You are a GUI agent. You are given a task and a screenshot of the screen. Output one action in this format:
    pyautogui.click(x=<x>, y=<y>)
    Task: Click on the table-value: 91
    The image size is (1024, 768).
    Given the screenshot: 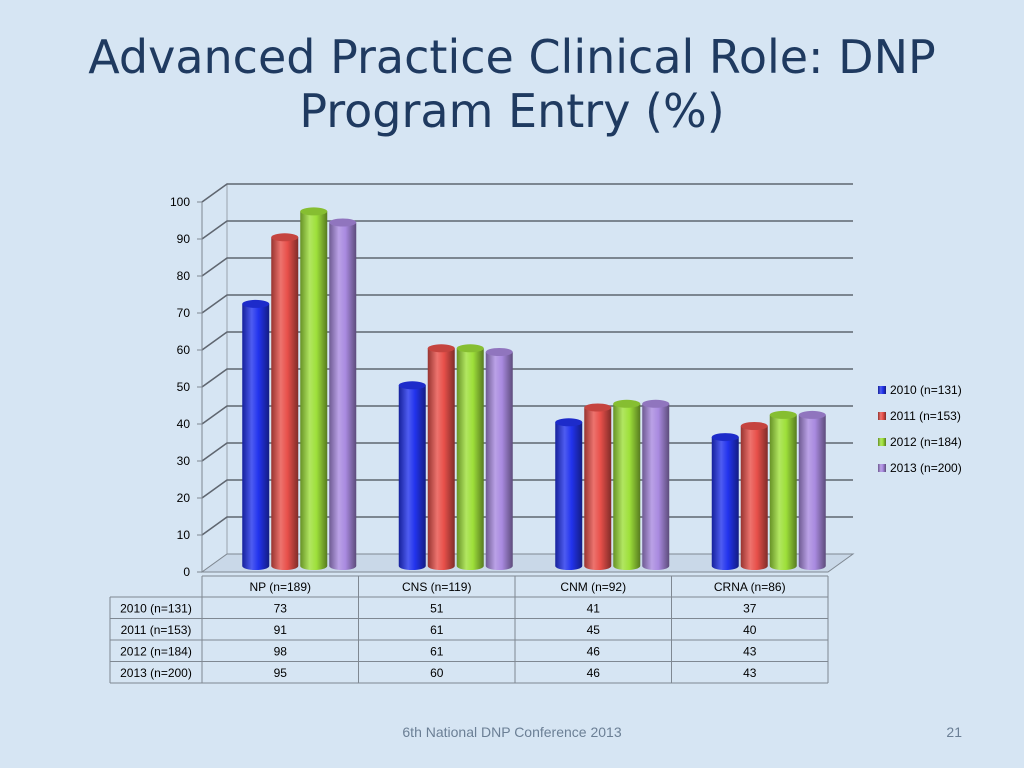 What is the action you would take?
    pyautogui.click(x=281, y=630)
    